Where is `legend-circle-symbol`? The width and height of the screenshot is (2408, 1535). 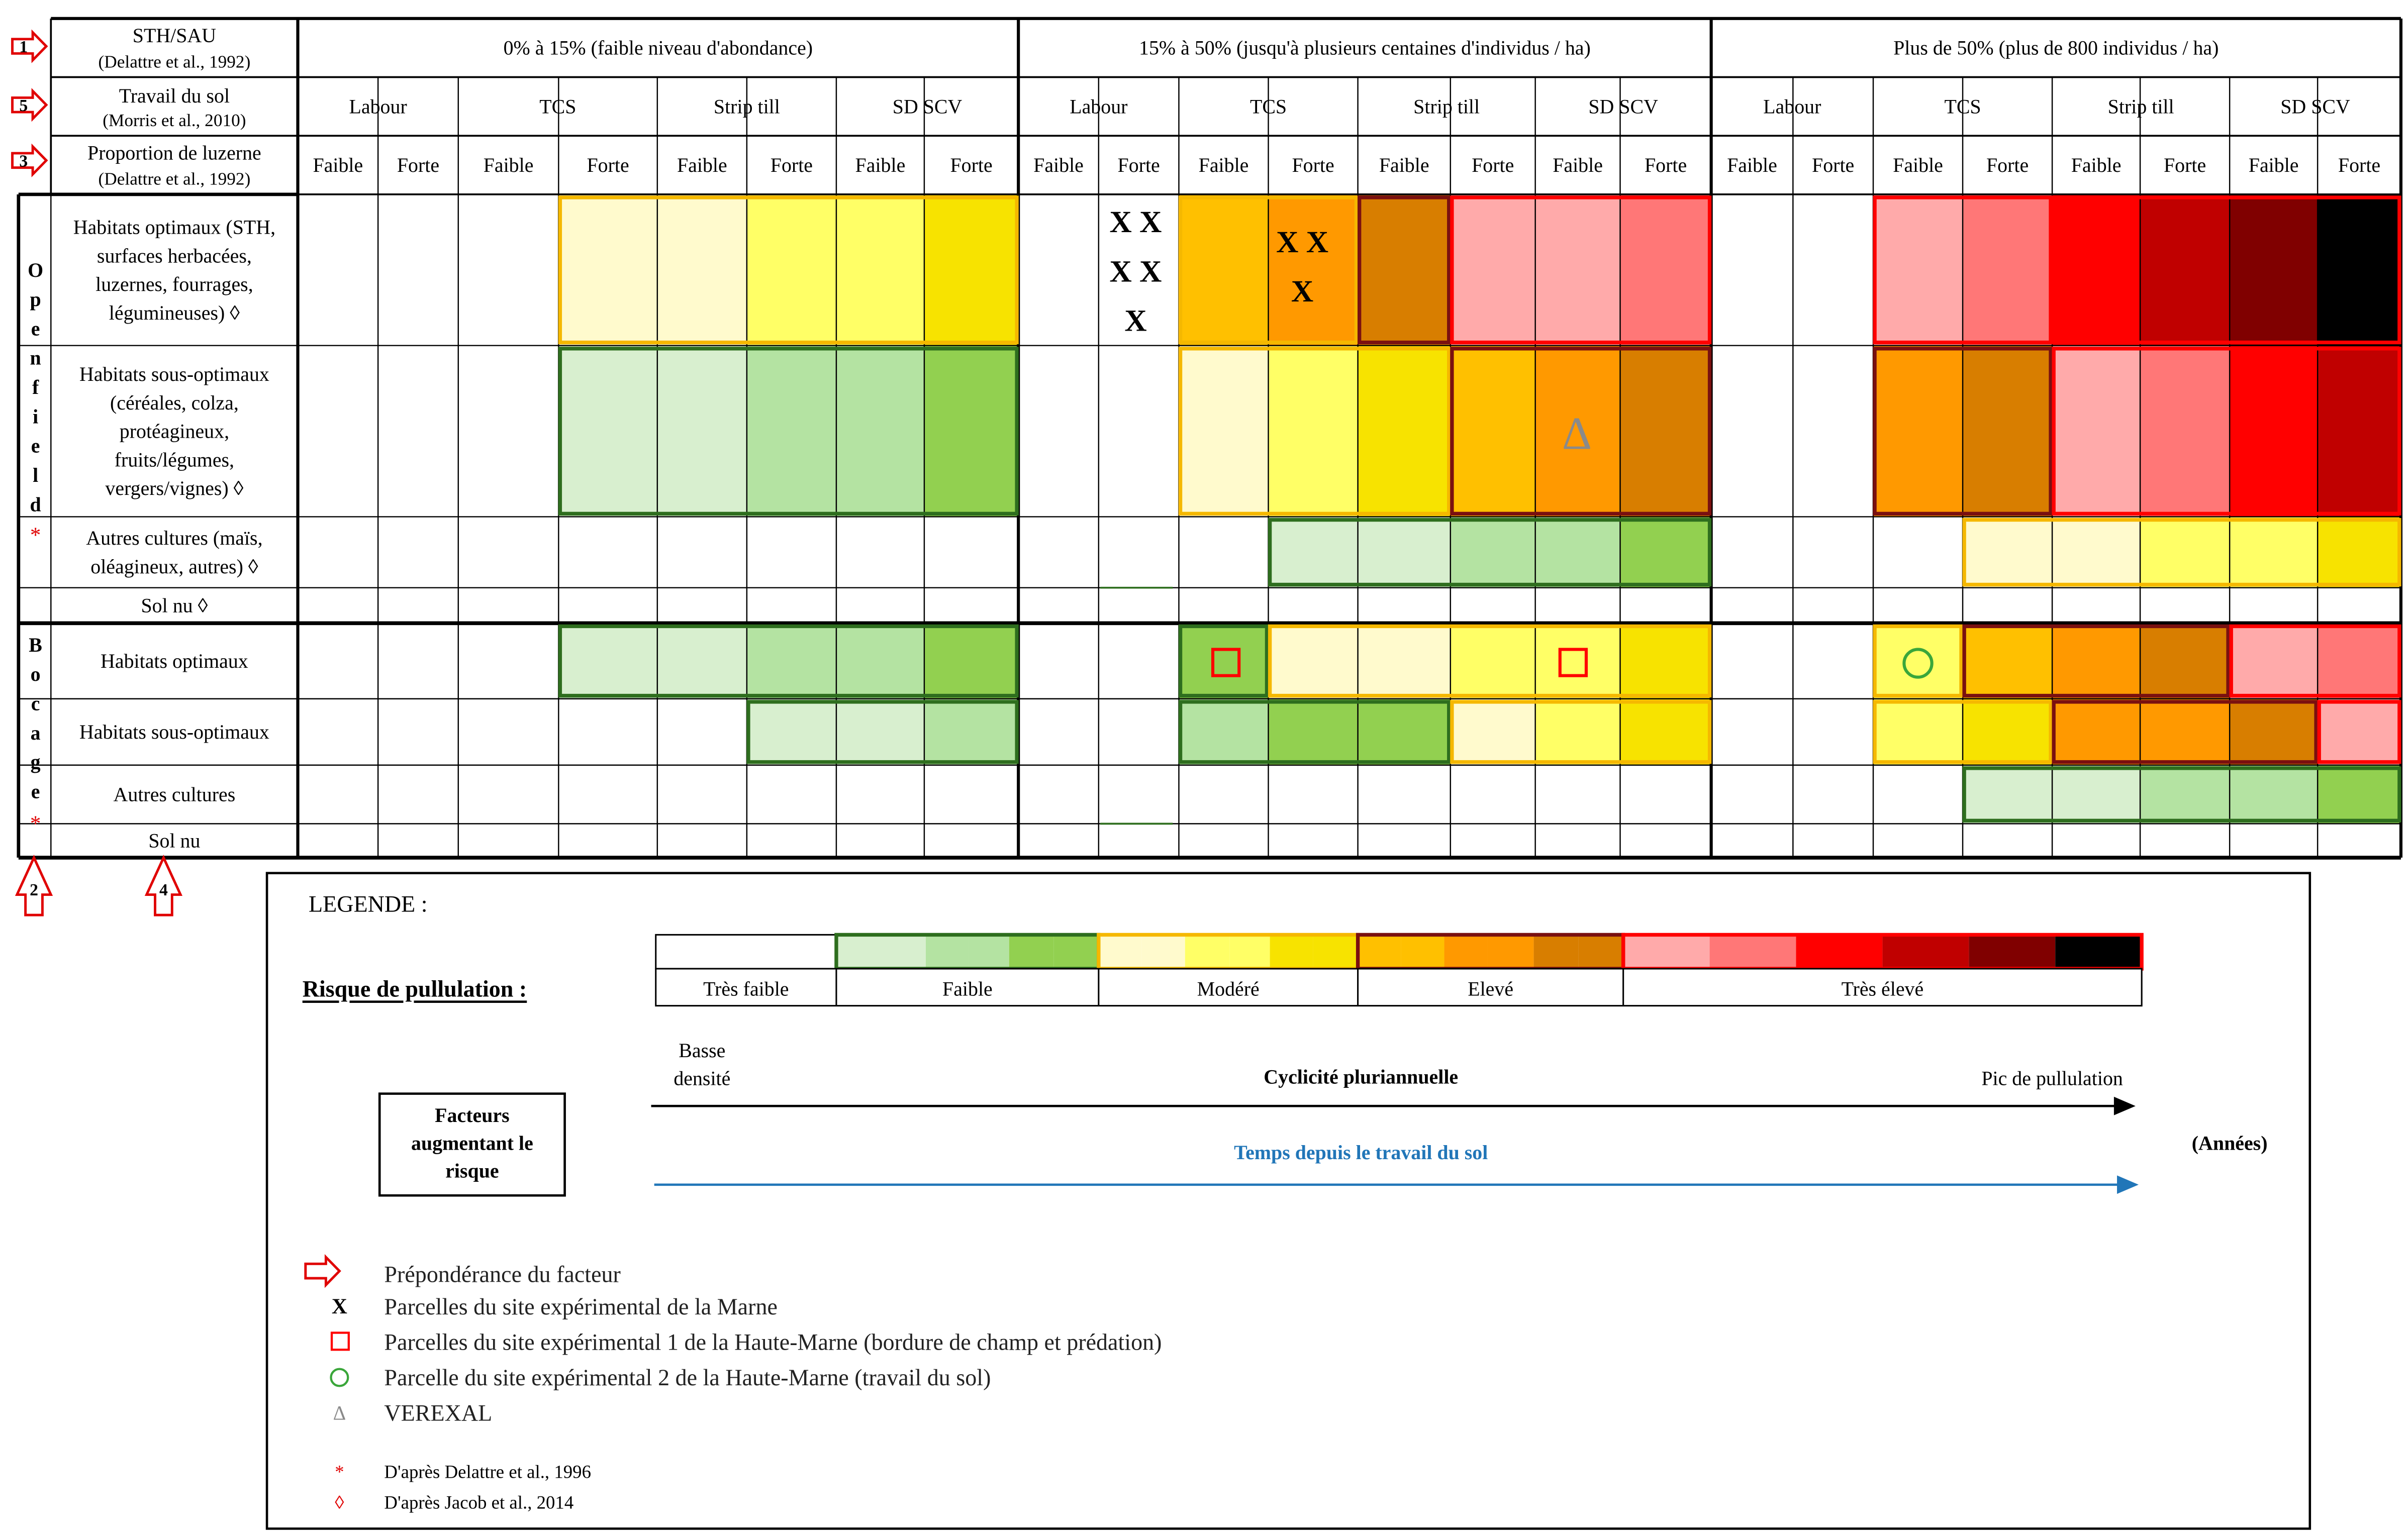 legend-circle-symbol is located at coordinates (339, 1377).